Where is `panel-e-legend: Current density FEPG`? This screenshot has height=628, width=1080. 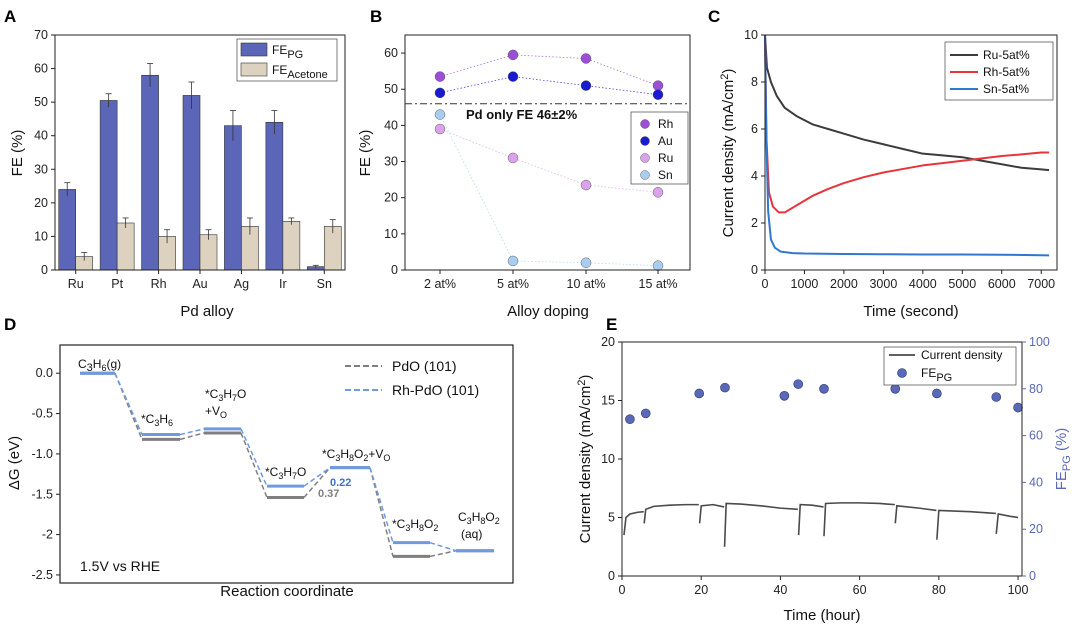 panel-e-legend: Current density FEPG is located at coordinates (950, 366).